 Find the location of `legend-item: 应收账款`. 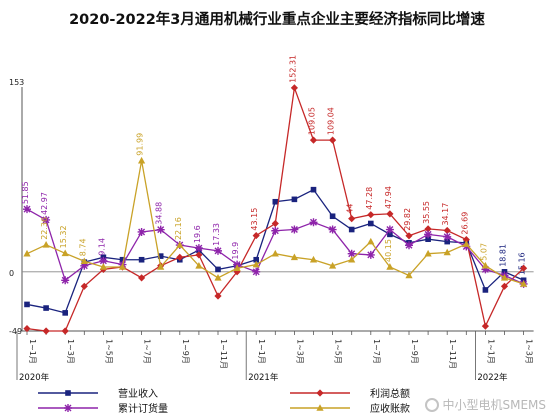

legend-item: 应收账款 is located at coordinates (350, 408).